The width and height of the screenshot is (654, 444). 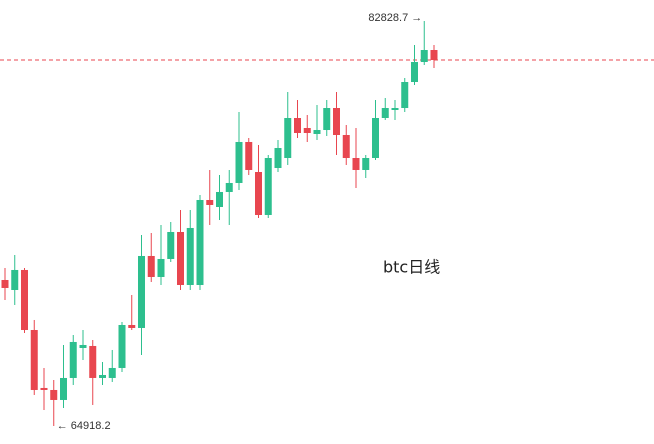 I want to click on max-label: 82828.7 →, so click(x=395, y=18).